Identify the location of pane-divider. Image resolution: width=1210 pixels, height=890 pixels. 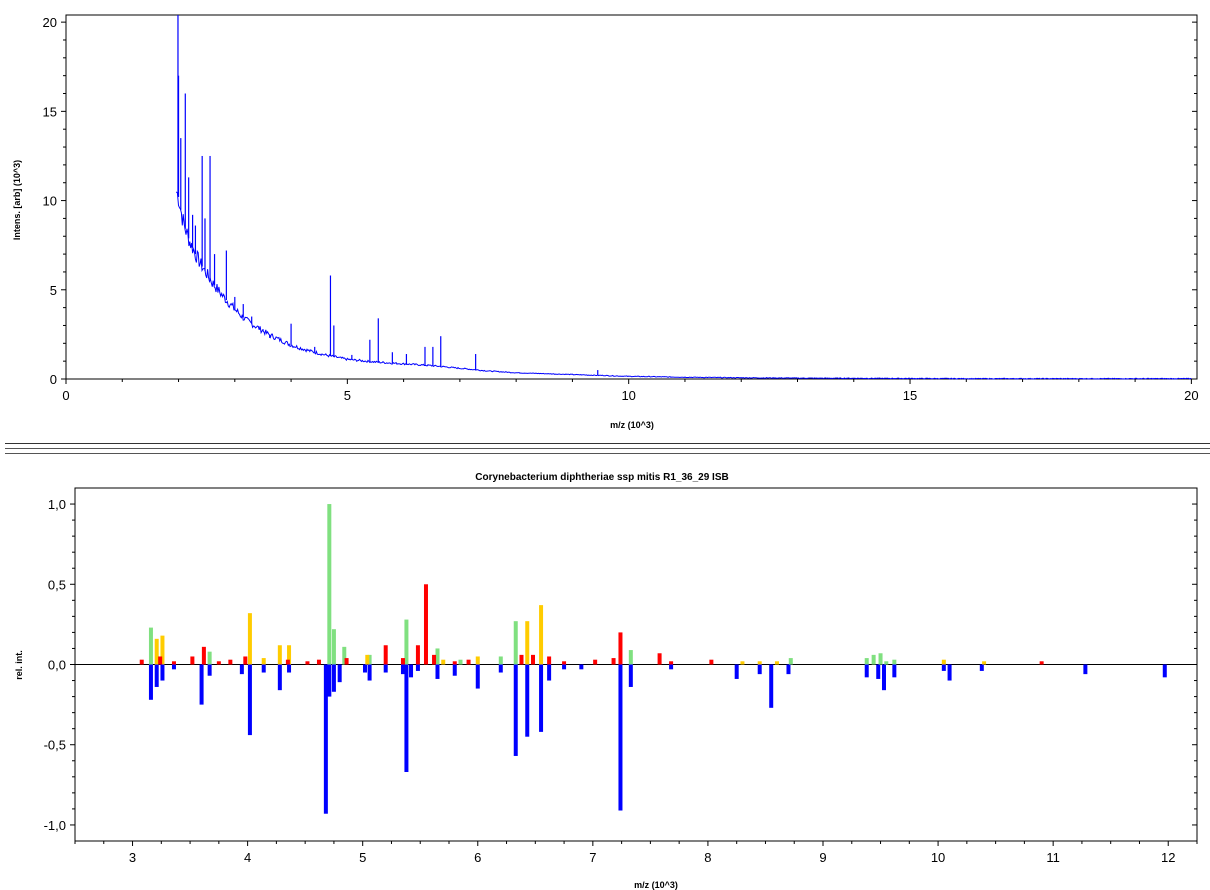
(605, 450).